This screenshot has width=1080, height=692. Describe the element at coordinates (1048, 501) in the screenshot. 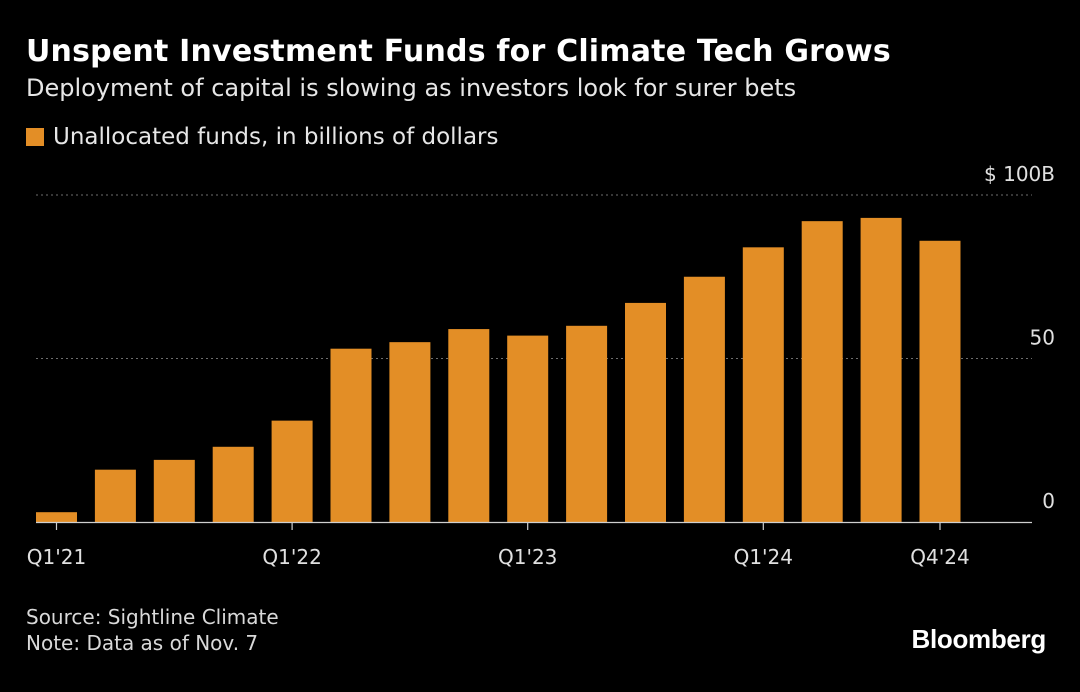

I see `y-tick-label: 0` at that location.